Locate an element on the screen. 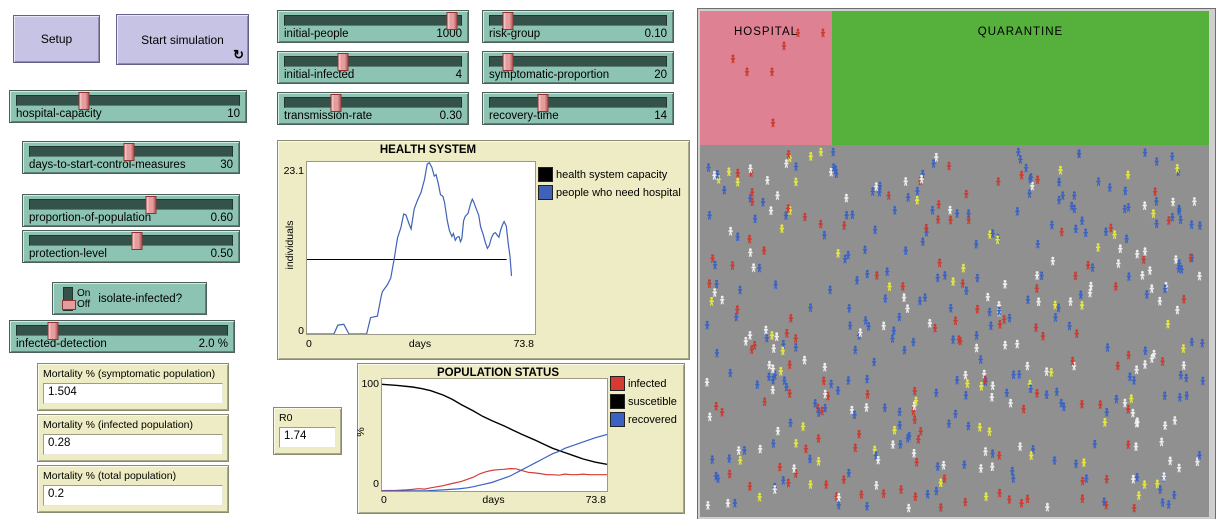 The height and width of the screenshot is (519, 1219). slider-days-to-start-control-measures: days-to-start-control-measures 30 is located at coordinates (131, 157).